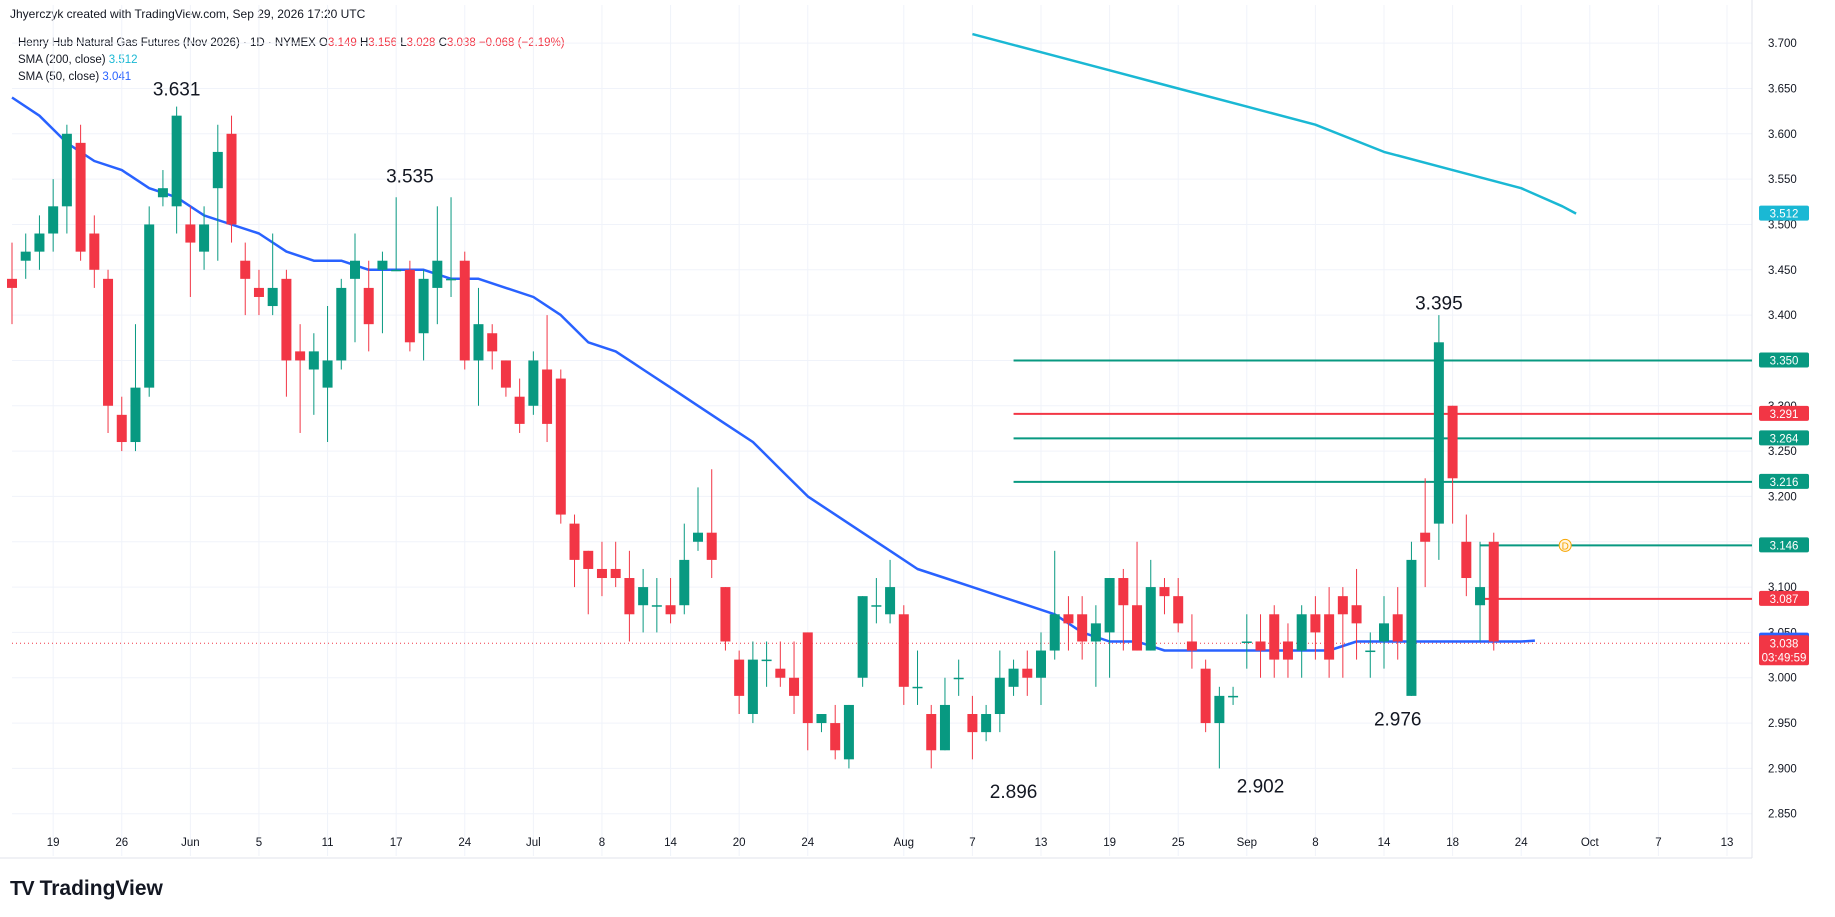 Image resolution: width=1835 pixels, height=917 pixels. What do you see at coordinates (121, 843) in the screenshot?
I see `time-tick-label: 26` at bounding box center [121, 843].